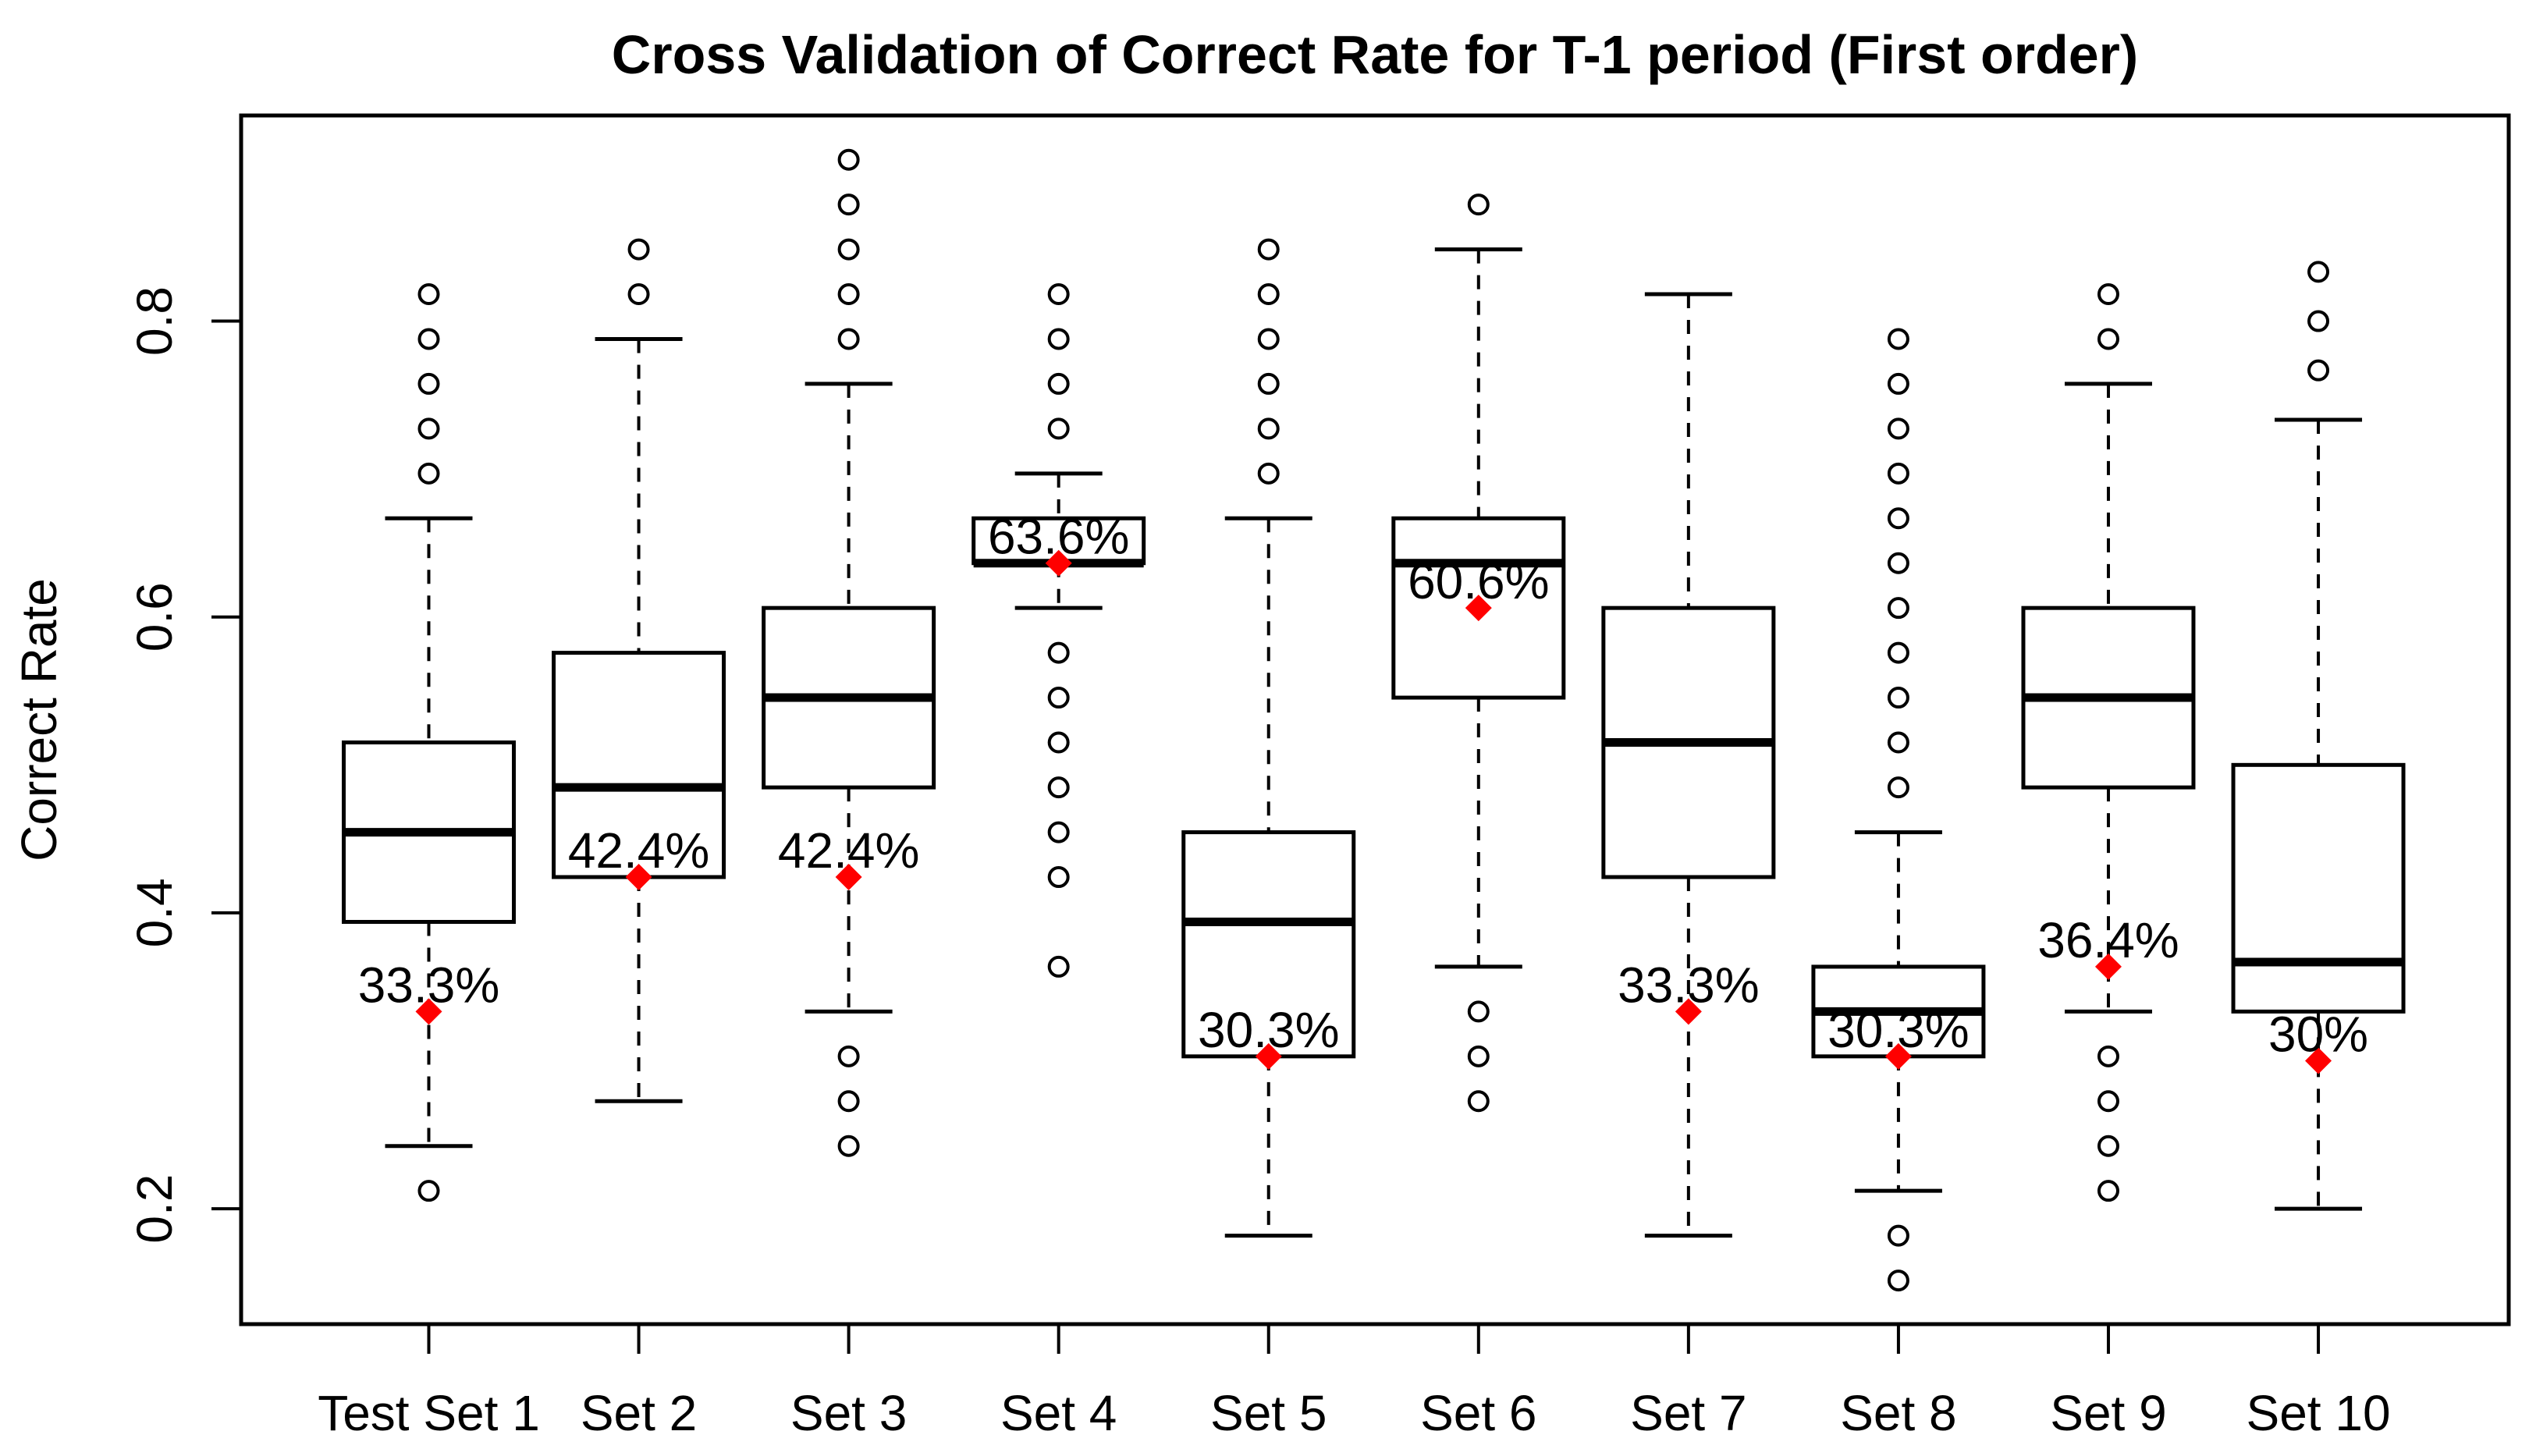 The image size is (2529, 1456). Describe the element at coordinates (154, 617) in the screenshot. I see `y-tick-label: 0.6` at that location.